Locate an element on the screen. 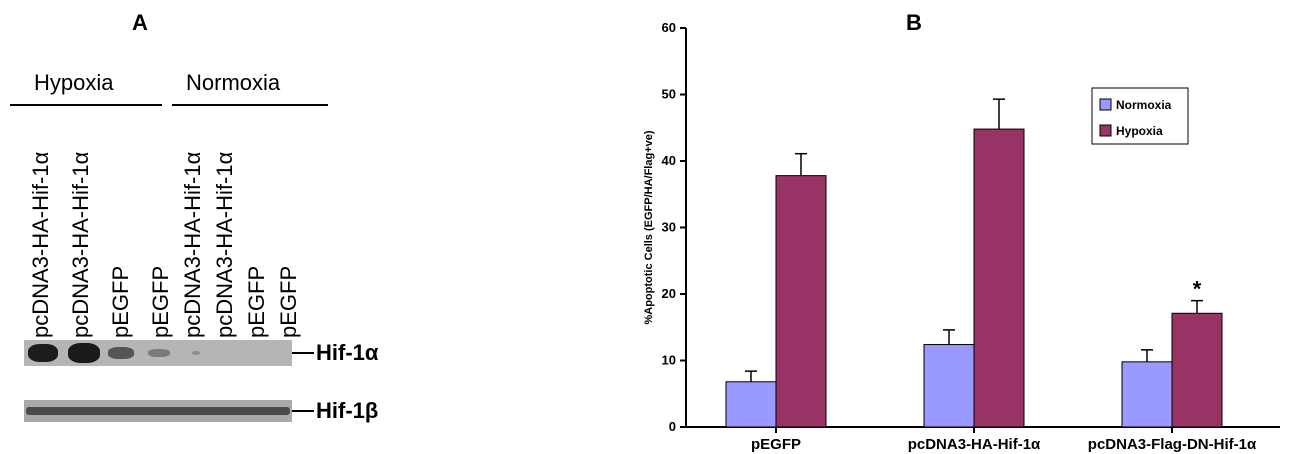  y-tick-label-40: 40 is located at coordinates (669, 160).